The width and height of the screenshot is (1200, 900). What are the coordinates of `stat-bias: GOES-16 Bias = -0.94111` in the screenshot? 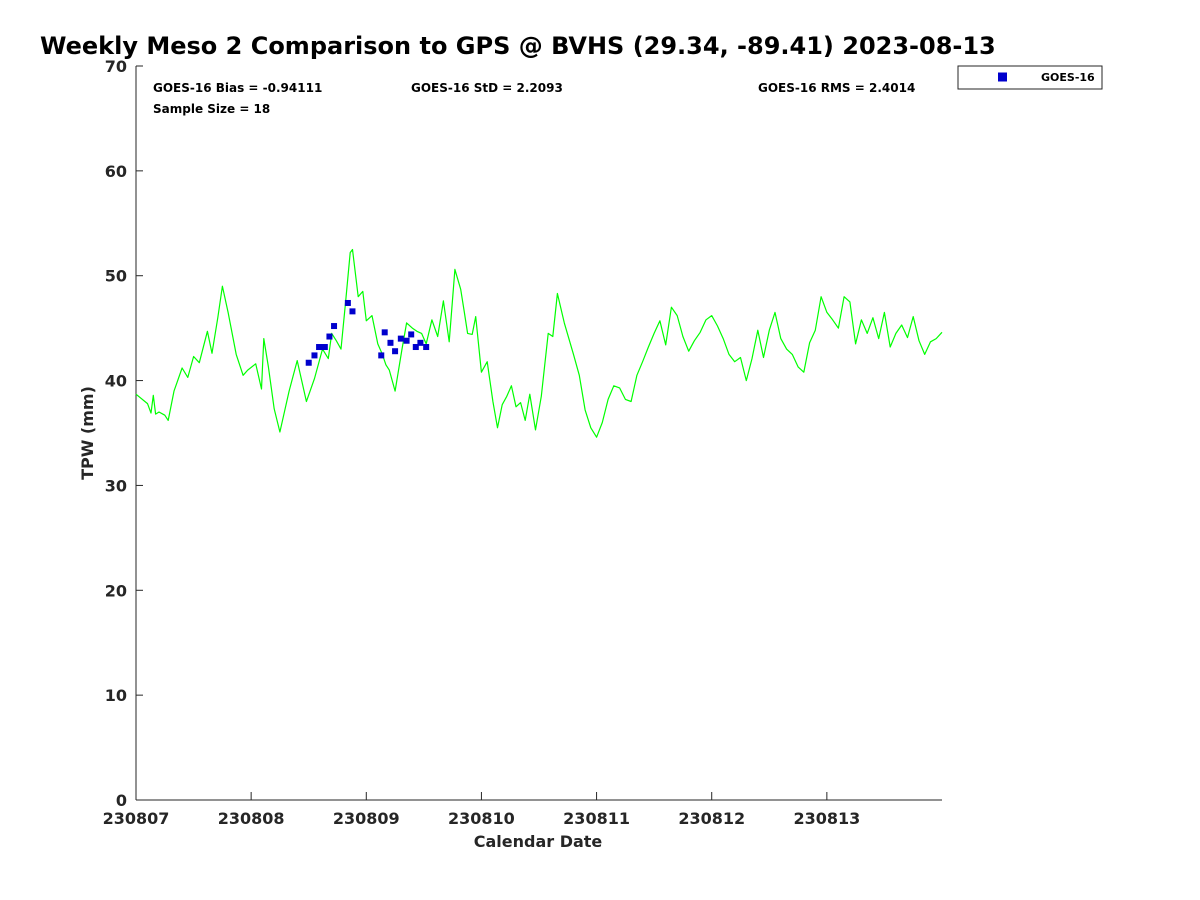 It's located at (237, 88).